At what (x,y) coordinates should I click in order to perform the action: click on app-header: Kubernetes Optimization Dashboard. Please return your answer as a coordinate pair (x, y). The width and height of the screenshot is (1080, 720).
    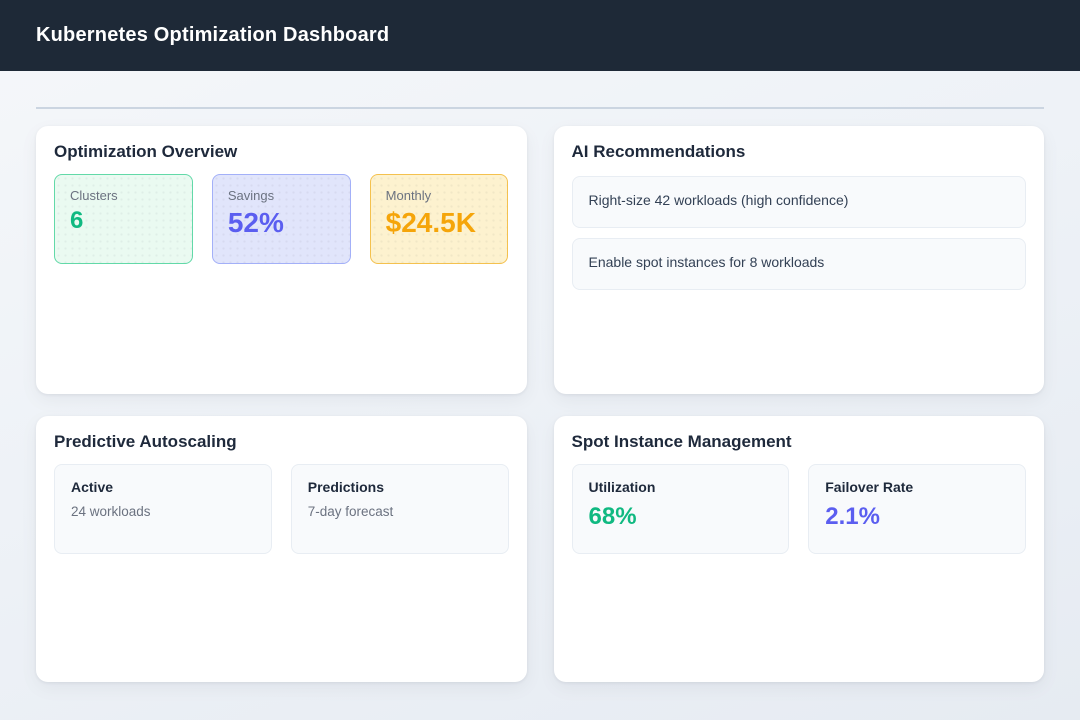
    Looking at the image, I should click on (540, 35).